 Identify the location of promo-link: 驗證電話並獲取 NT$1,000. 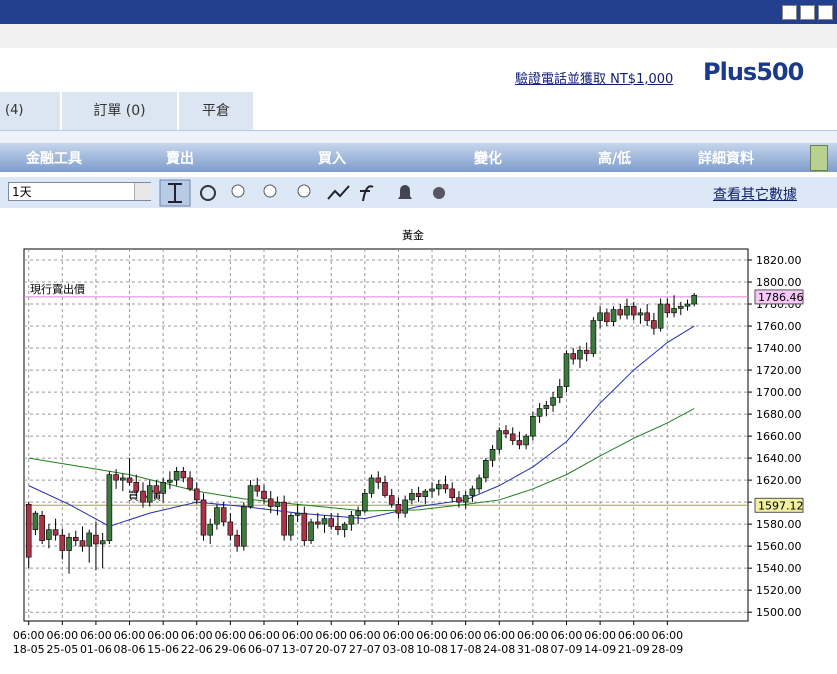
(594, 79).